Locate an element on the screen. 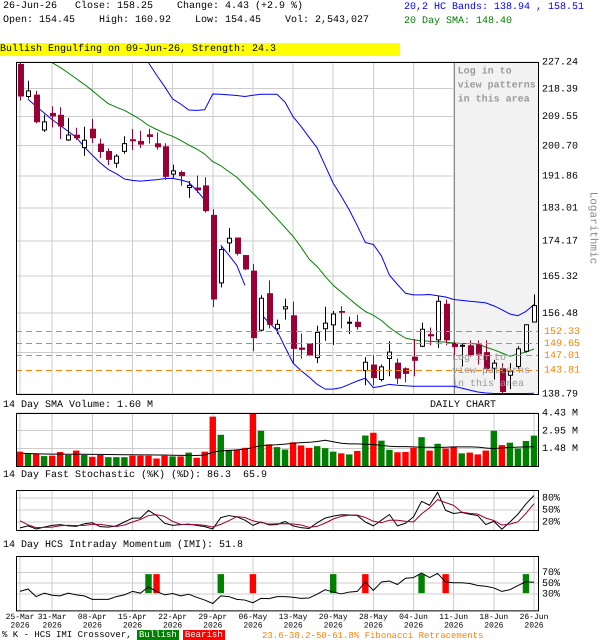  legend-title: % K - HCS IMI Crossover, is located at coordinates (67, 635).